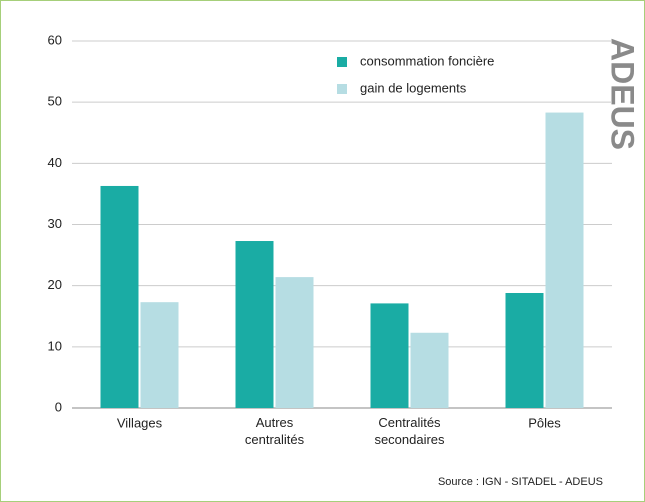  Describe the element at coordinates (55, 162) in the screenshot. I see `y-tick-label: 40` at that location.